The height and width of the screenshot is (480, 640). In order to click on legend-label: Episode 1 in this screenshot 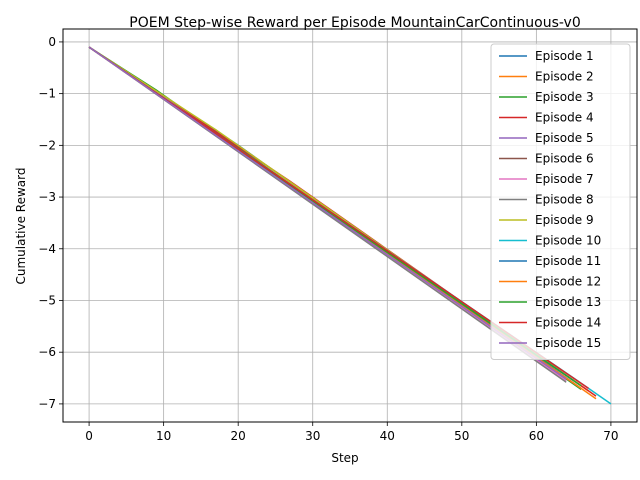, I will do `click(564, 56)`.